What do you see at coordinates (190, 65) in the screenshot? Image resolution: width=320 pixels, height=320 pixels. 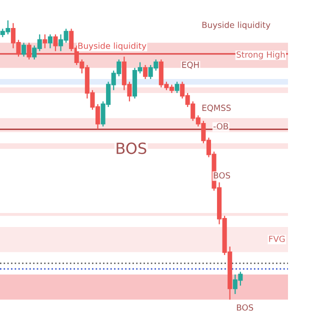 I see `annotation: EQH` at bounding box center [190, 65].